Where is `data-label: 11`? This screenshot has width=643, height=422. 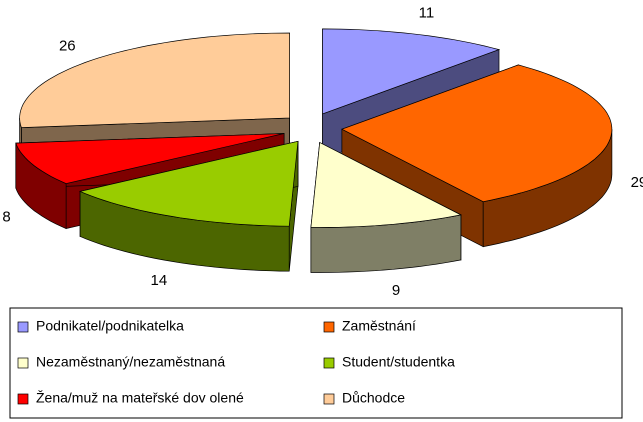 data-label: 11 is located at coordinates (427, 13).